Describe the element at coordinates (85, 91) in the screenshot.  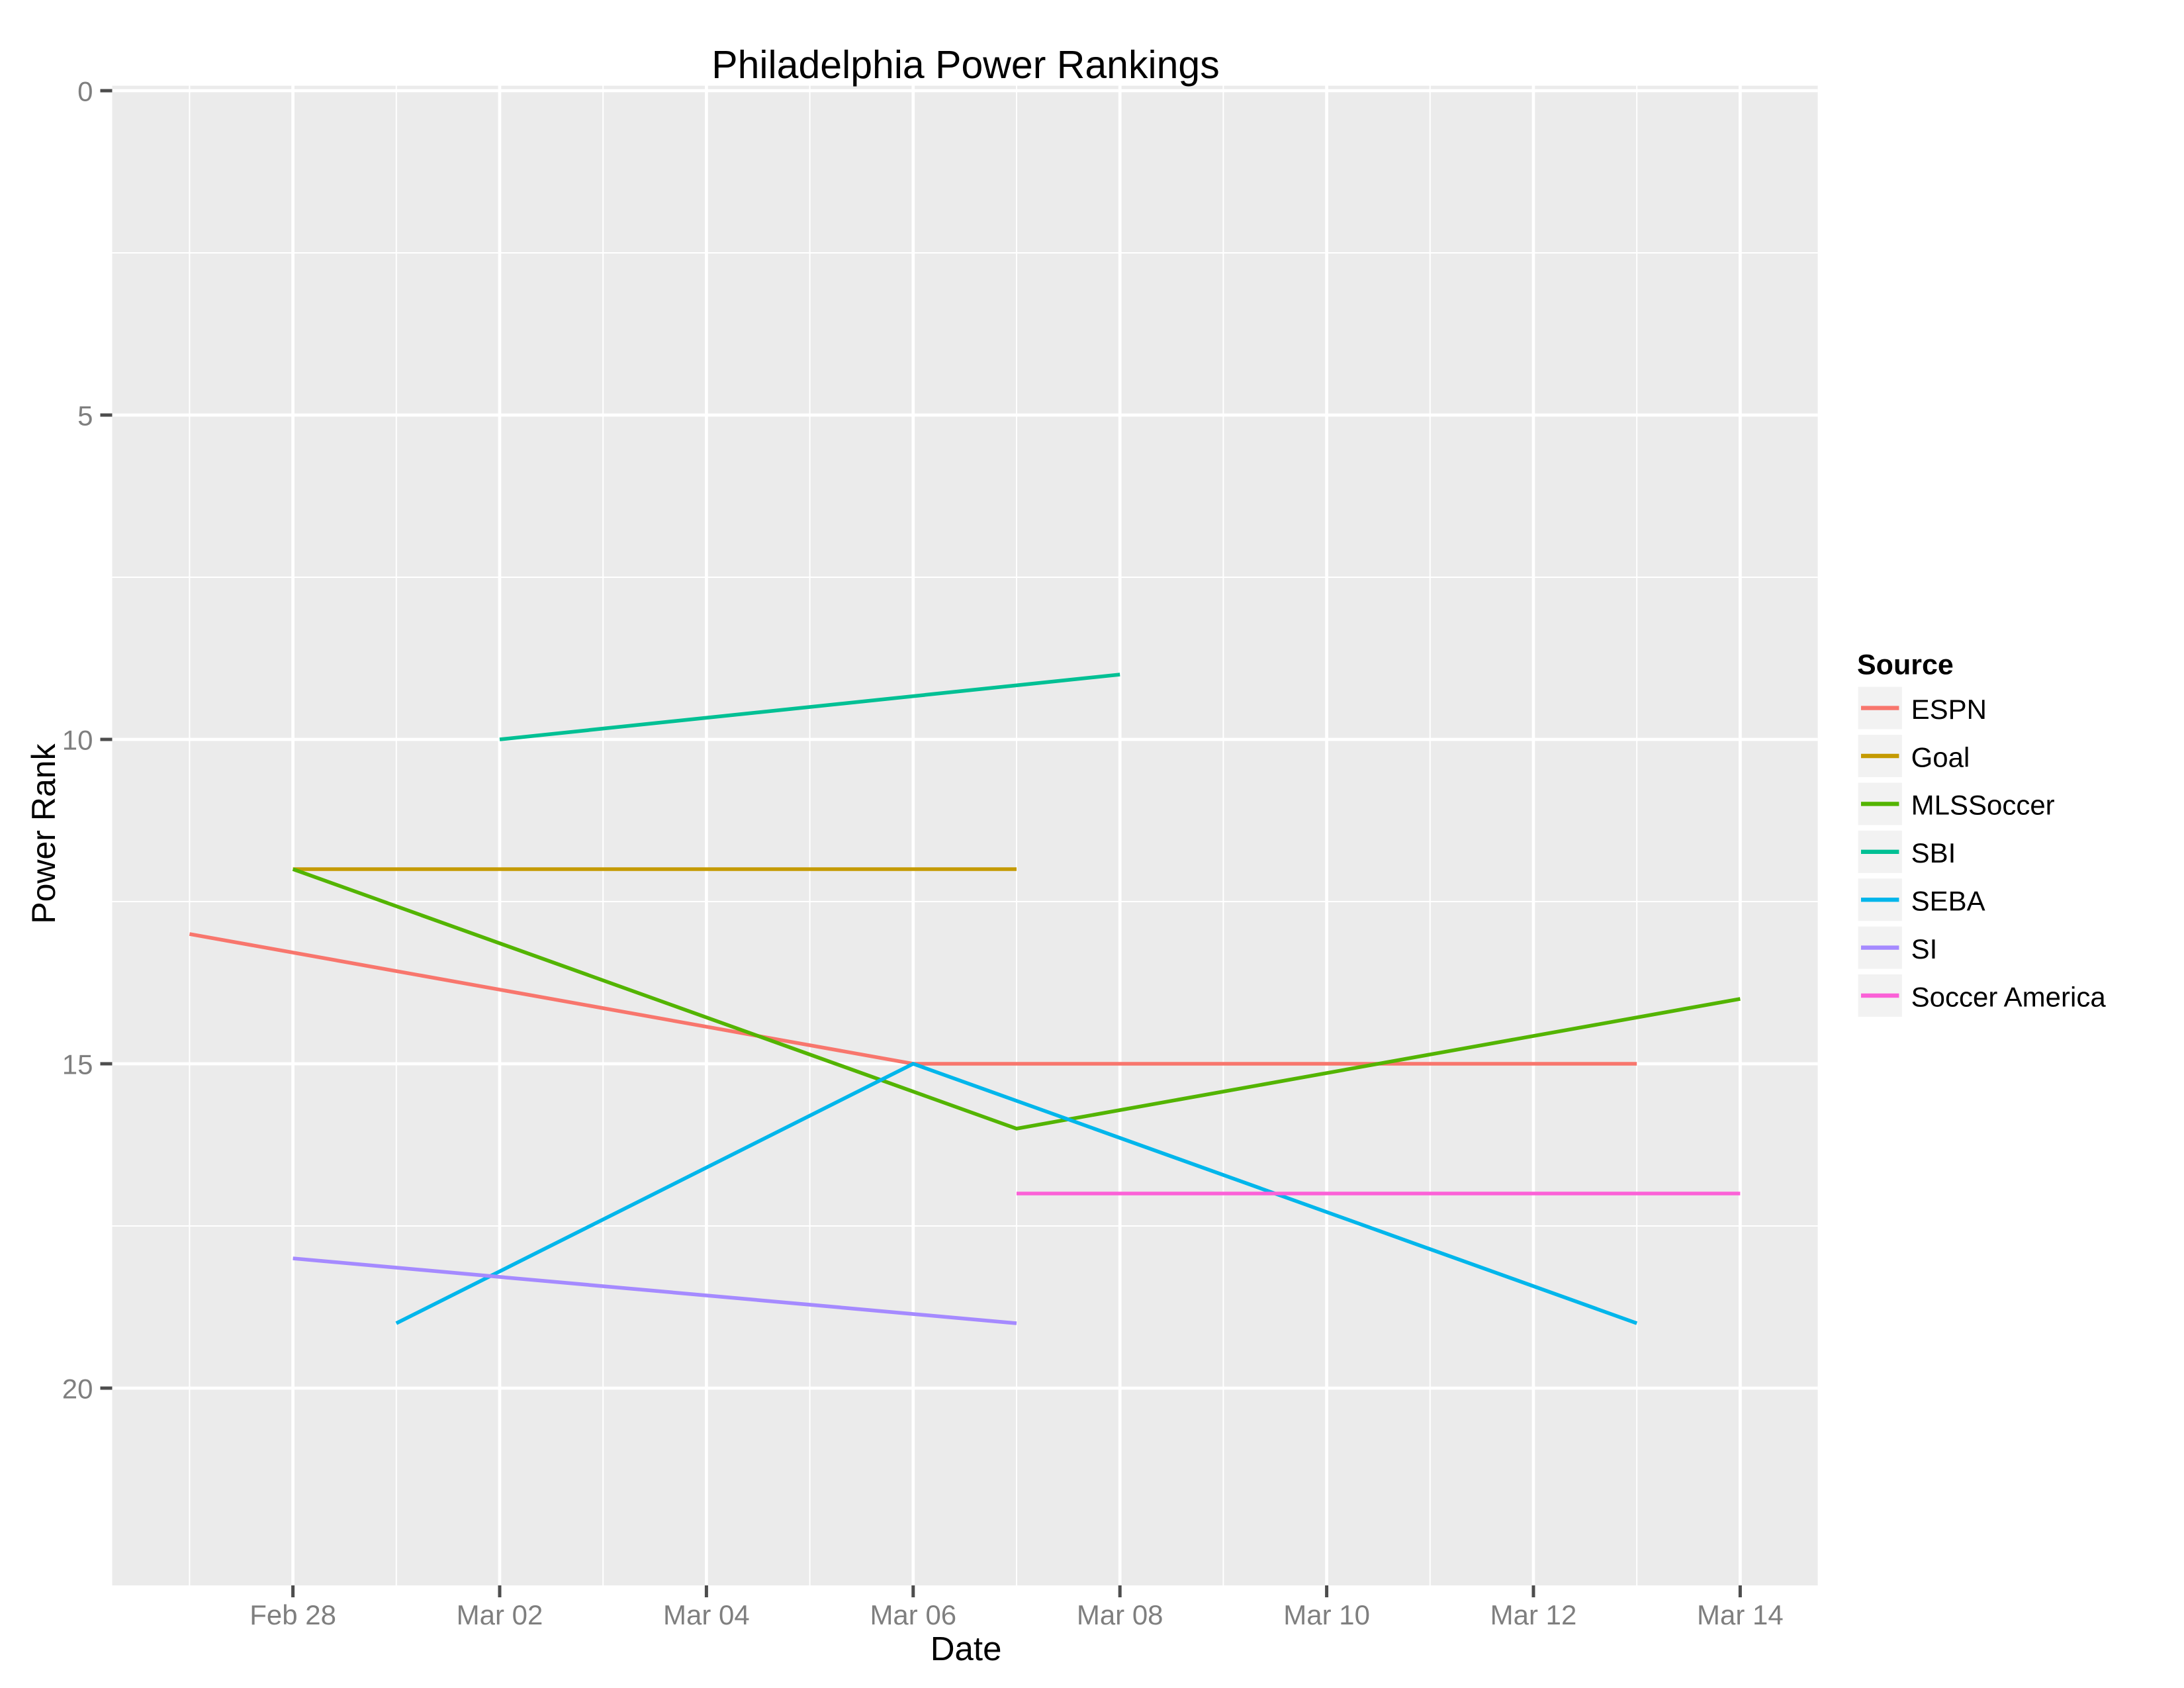
I see `svg-text: 0` at that location.